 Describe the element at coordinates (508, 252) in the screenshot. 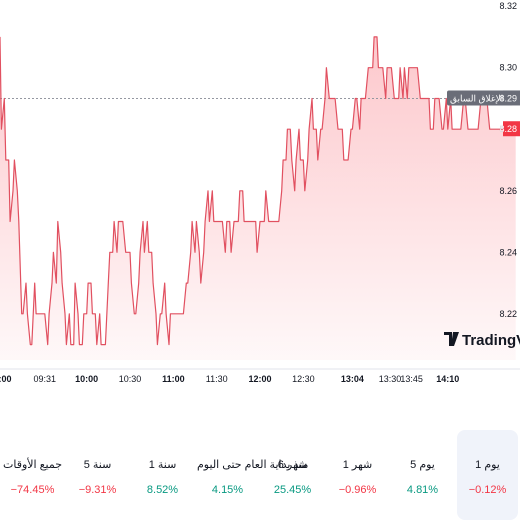

I see `y-tick-label: 8.24` at that location.